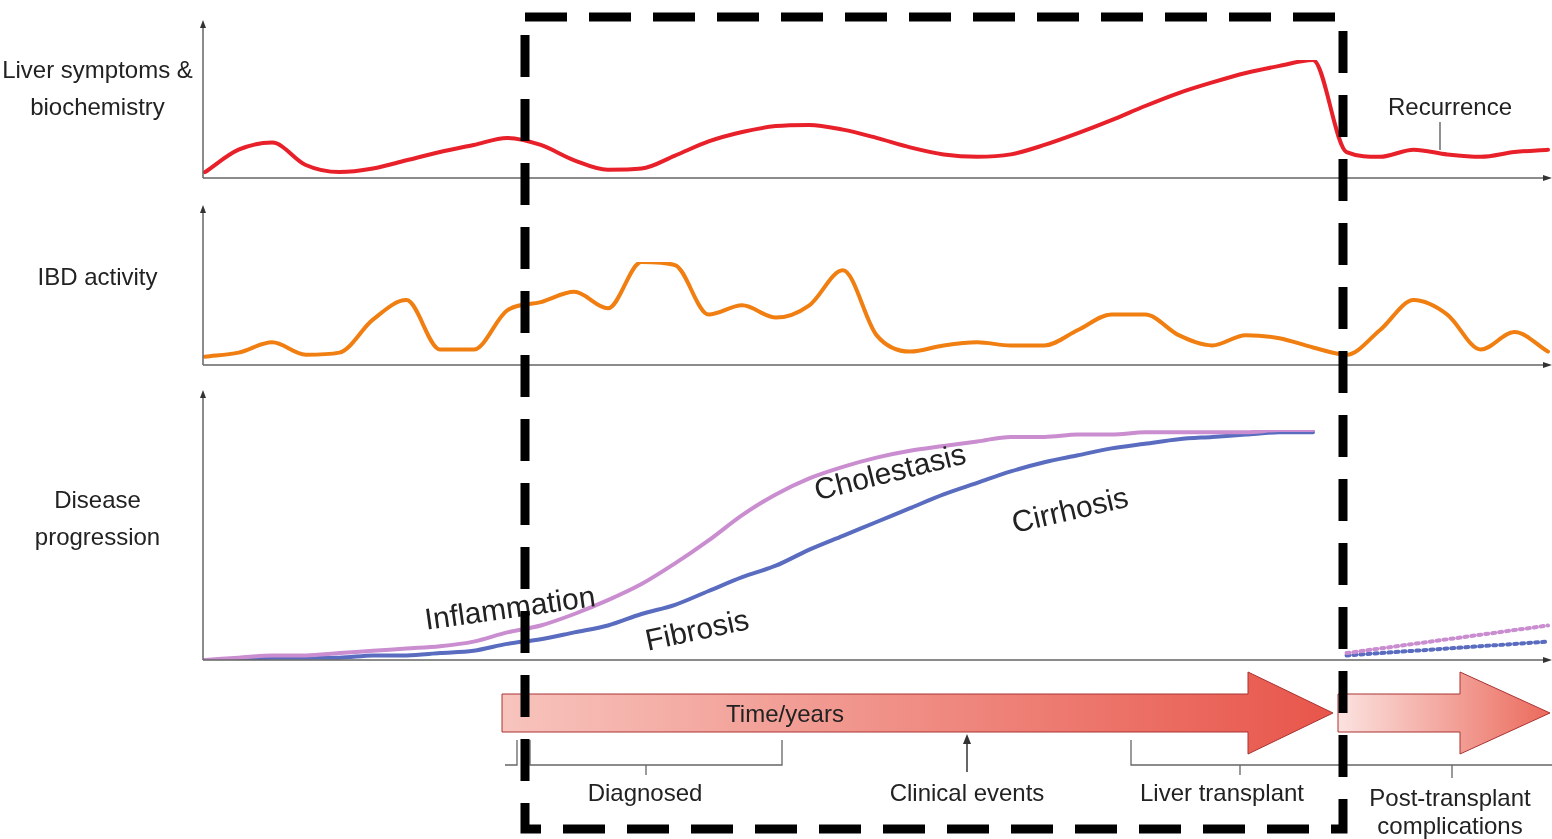 The width and height of the screenshot is (1552, 839). I want to click on text: Liver transplant, so click(1222, 793).